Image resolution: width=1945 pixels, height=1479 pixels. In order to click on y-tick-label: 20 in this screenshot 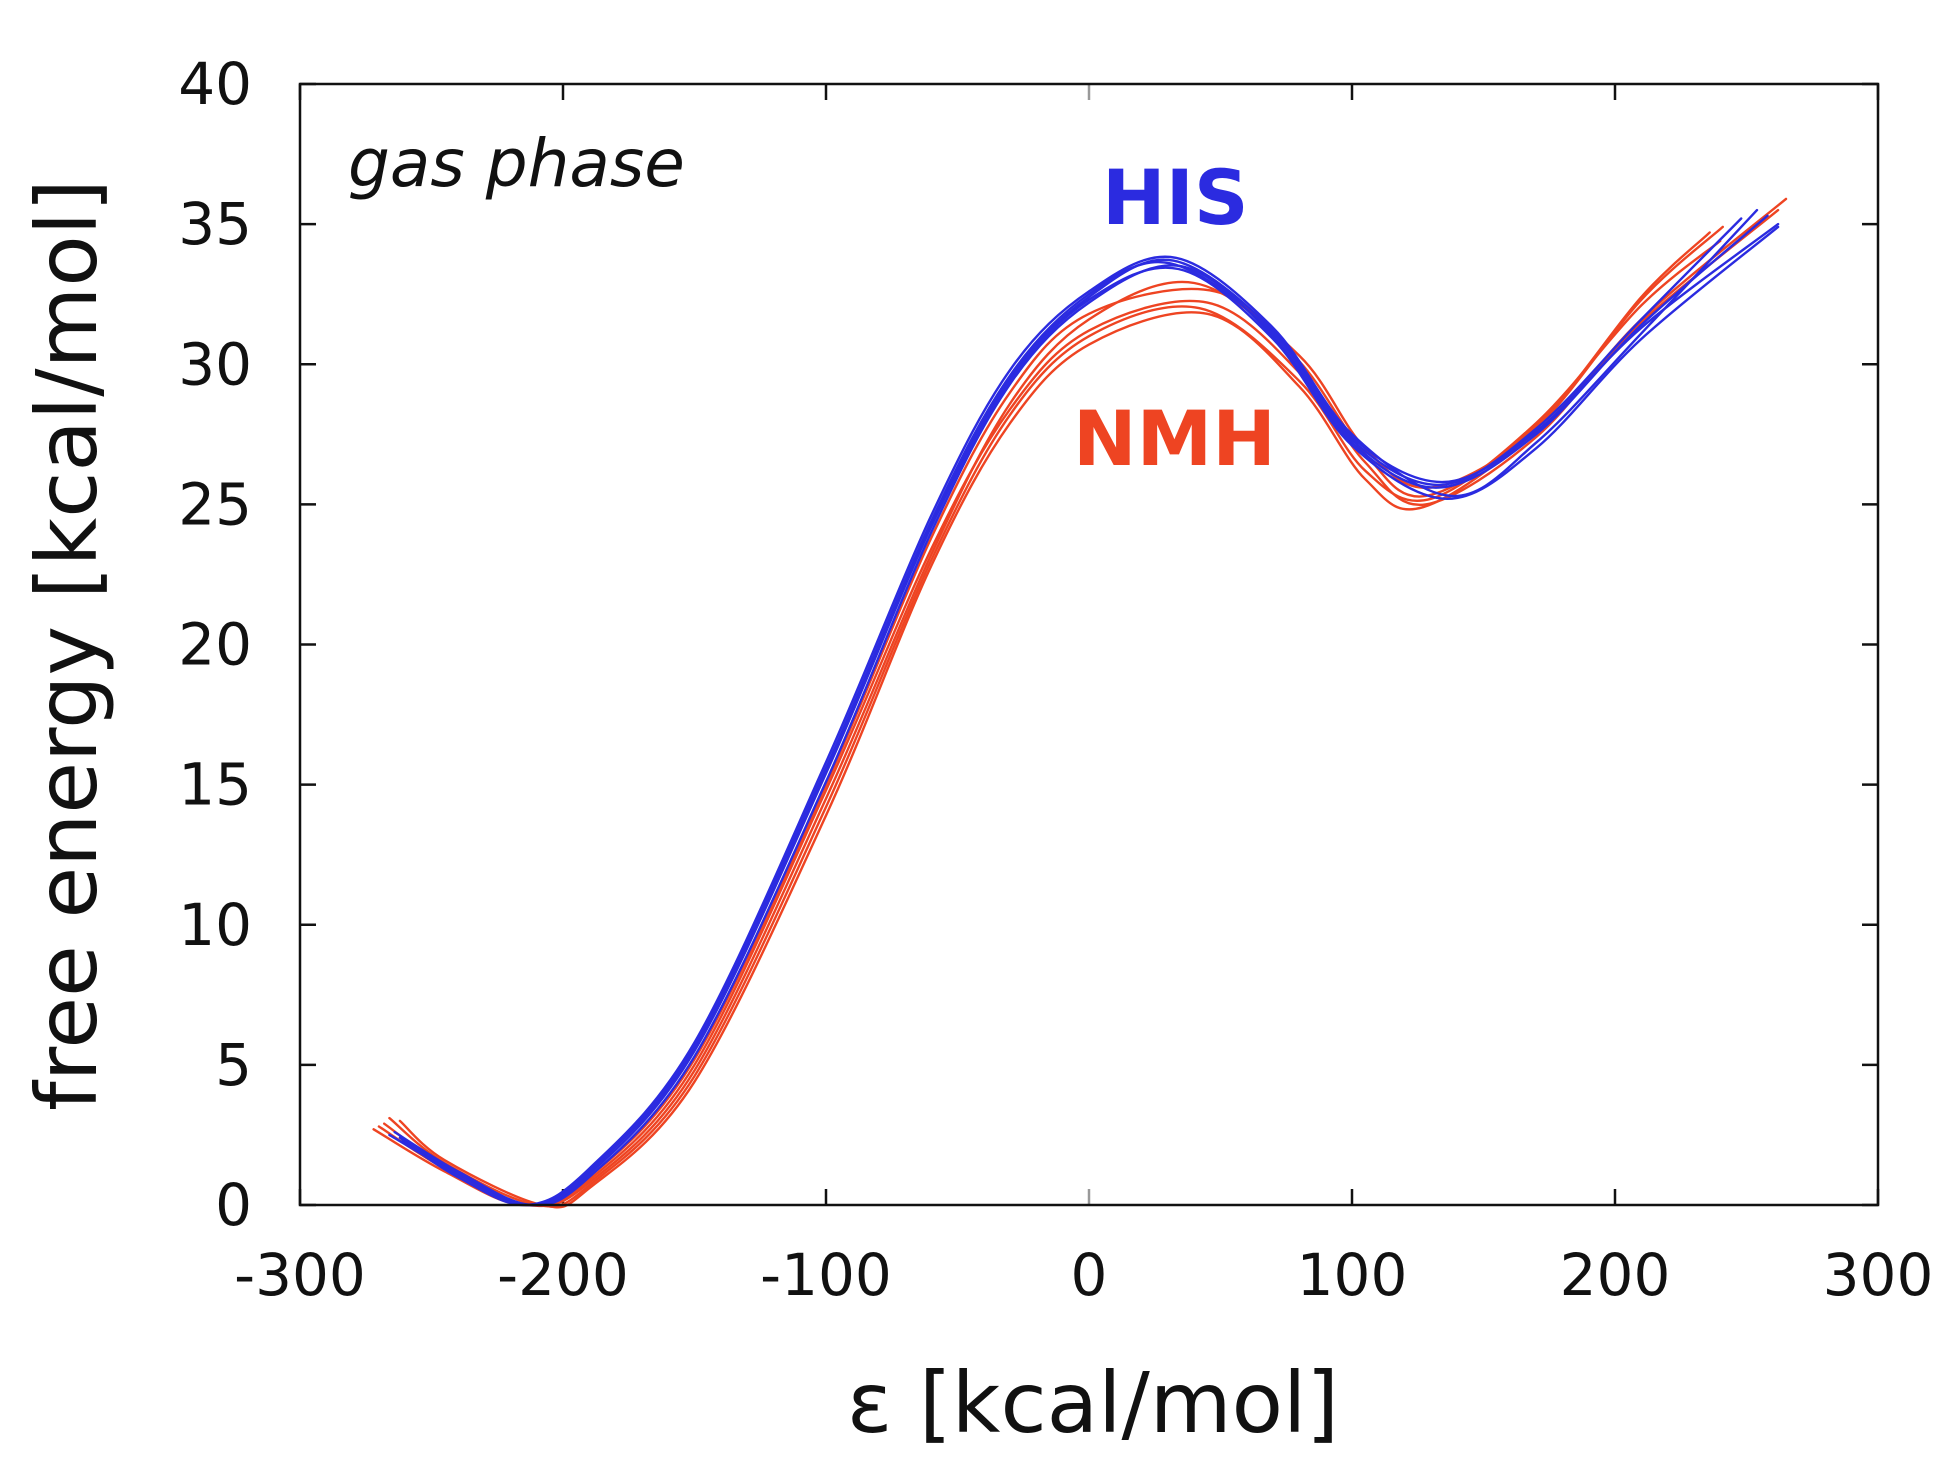, I will do `click(215, 645)`.